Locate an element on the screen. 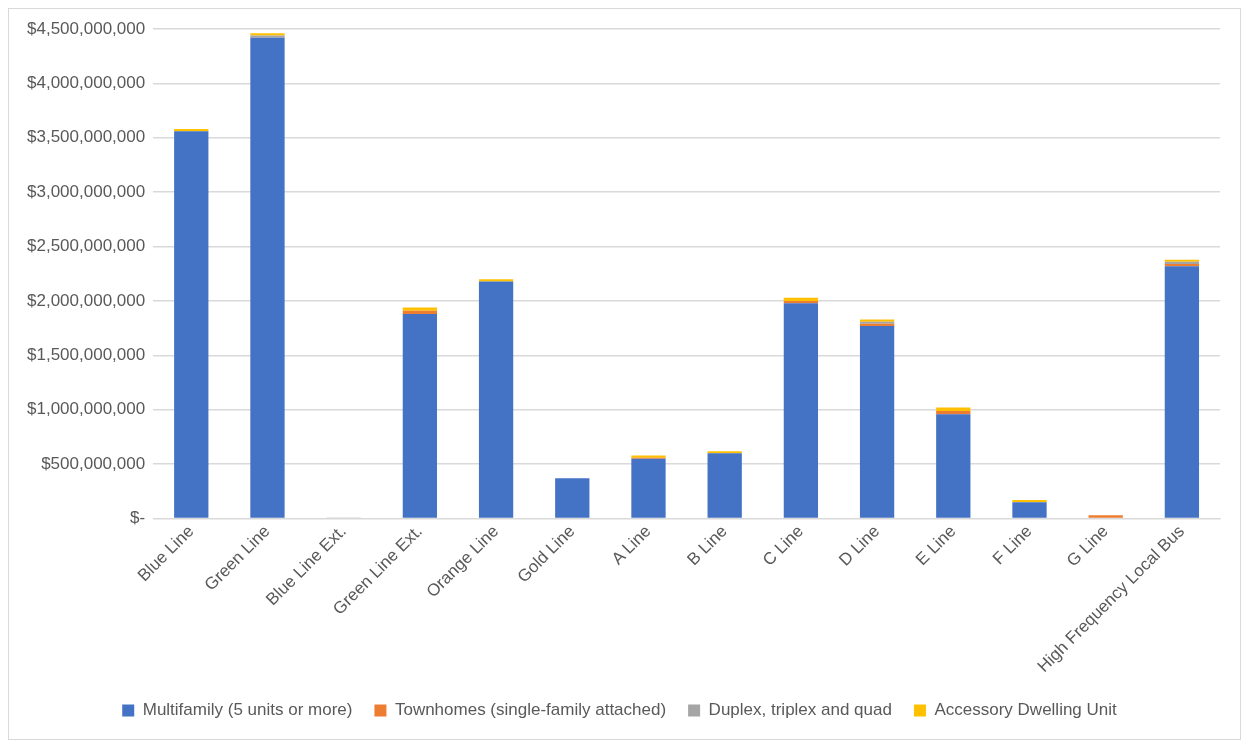 The height and width of the screenshot is (748, 1249). y-tick-label: $3,000,000,000 is located at coordinates (86, 191).